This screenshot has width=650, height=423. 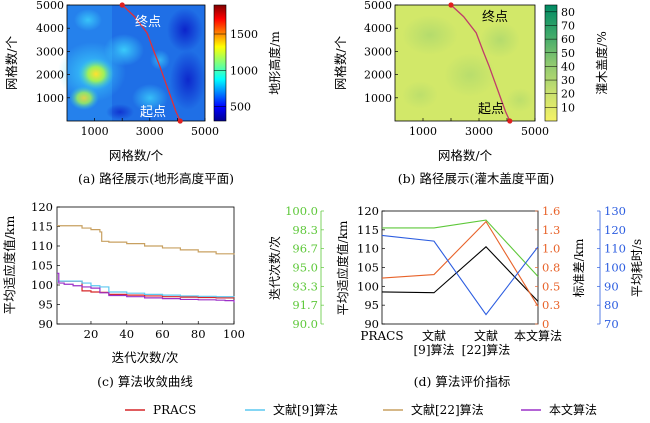 What do you see at coordinates (126, 334) in the screenshot?
I see `x-tick-label: 40` at bounding box center [126, 334].